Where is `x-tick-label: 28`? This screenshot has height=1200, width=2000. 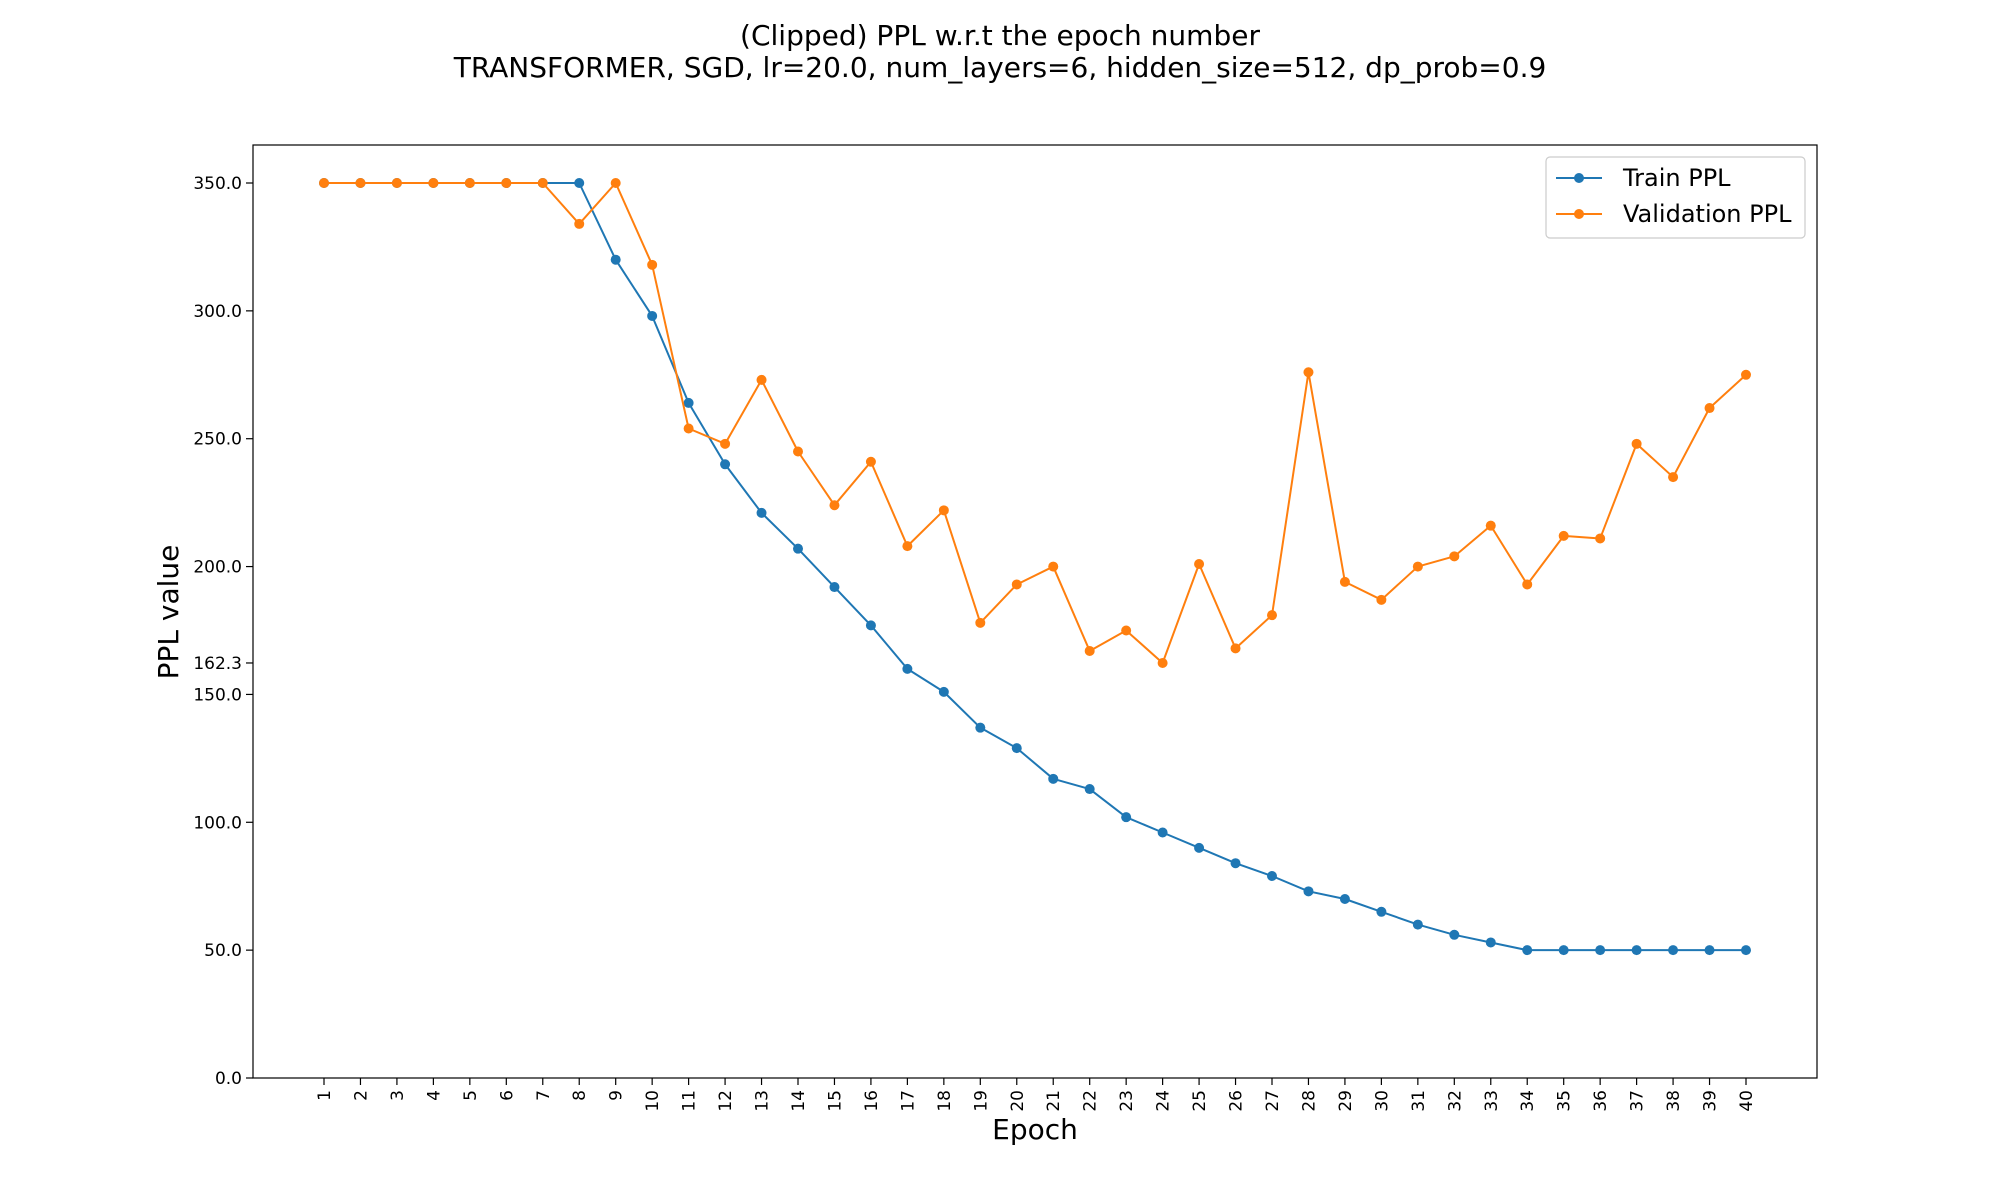
x-tick-label: 28 is located at coordinates (1309, 1101).